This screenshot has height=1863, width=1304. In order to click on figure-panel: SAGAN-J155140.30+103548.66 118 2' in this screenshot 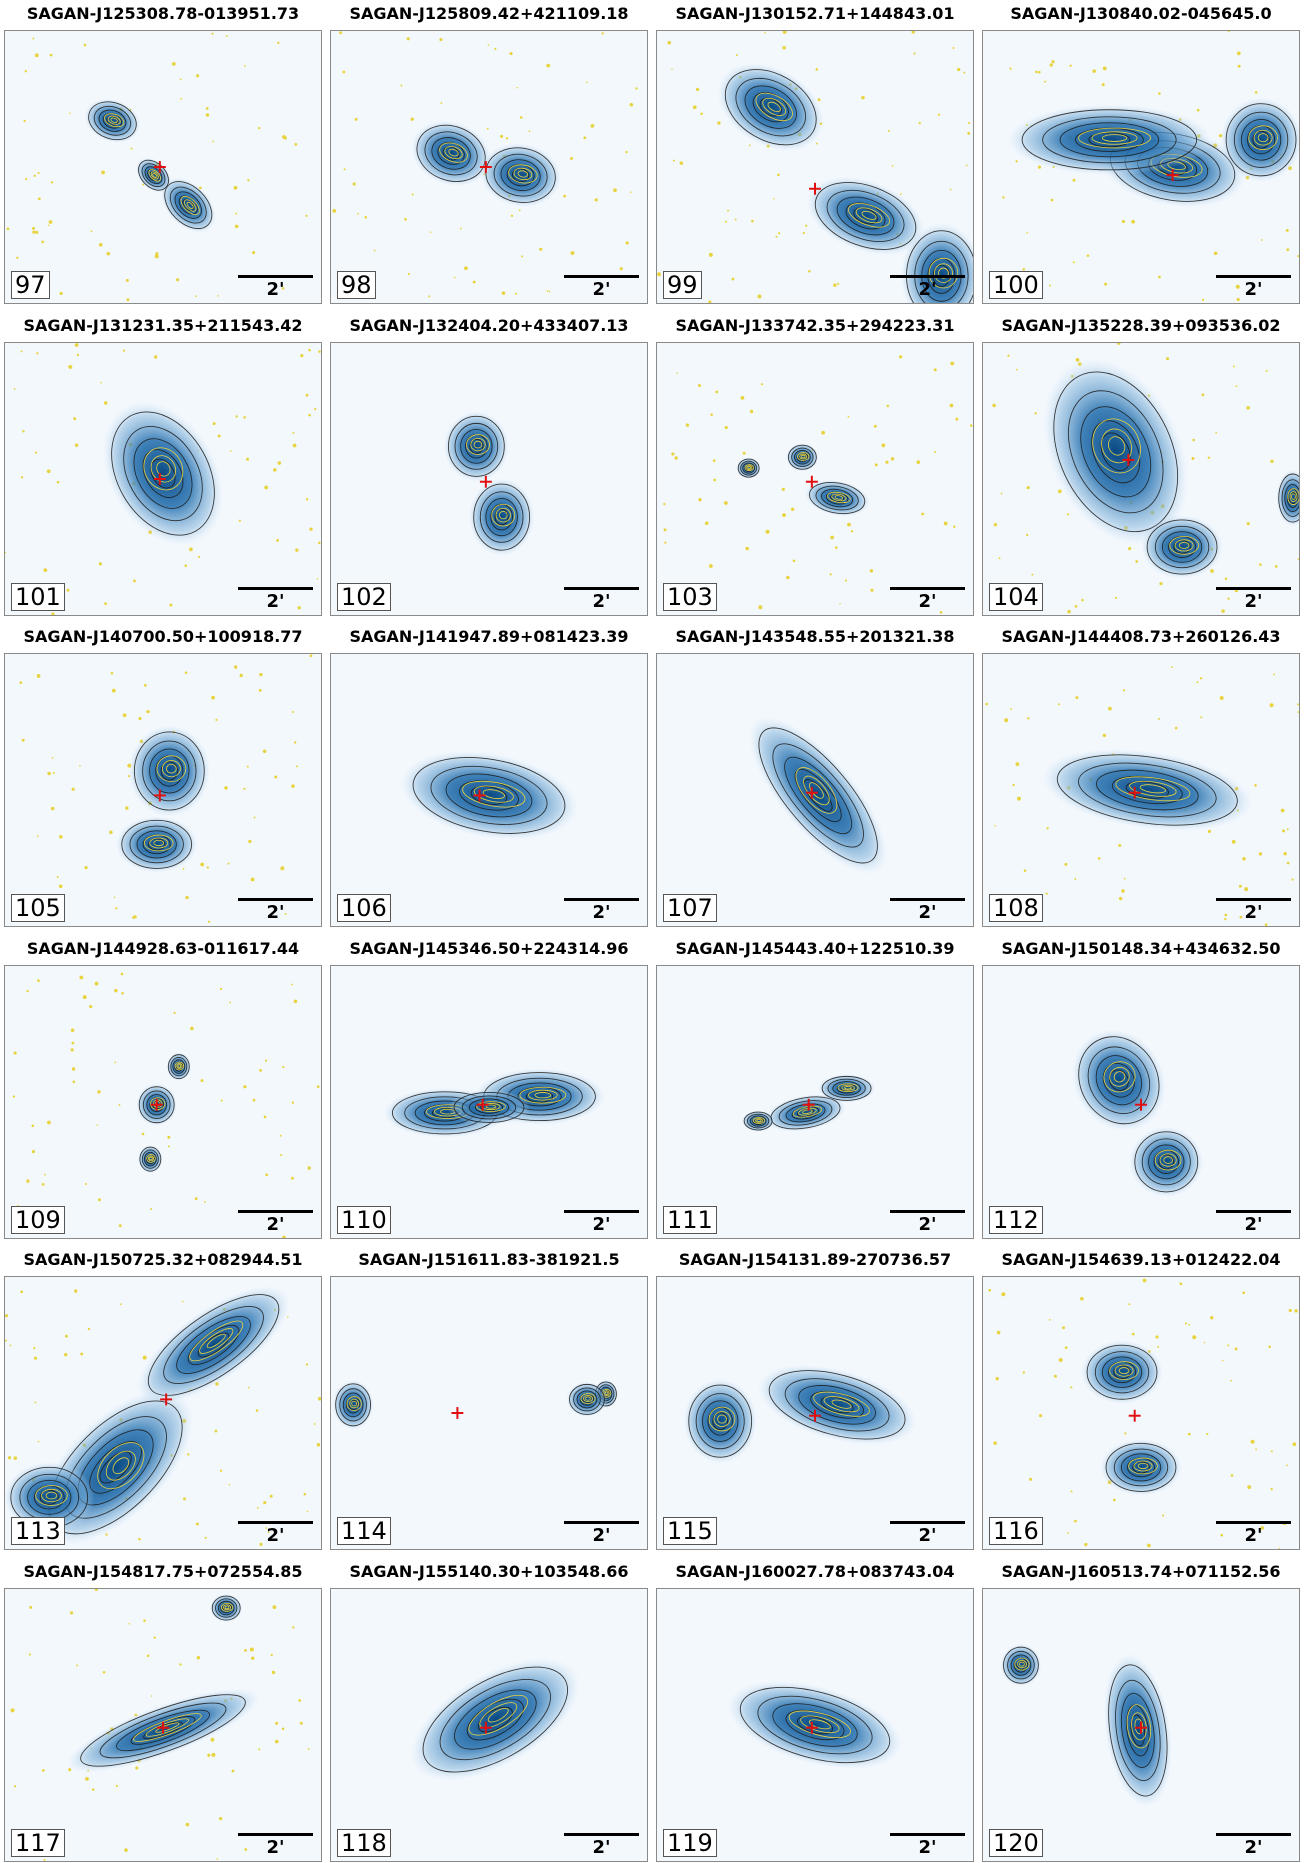, I will do `click(489, 1710)`.